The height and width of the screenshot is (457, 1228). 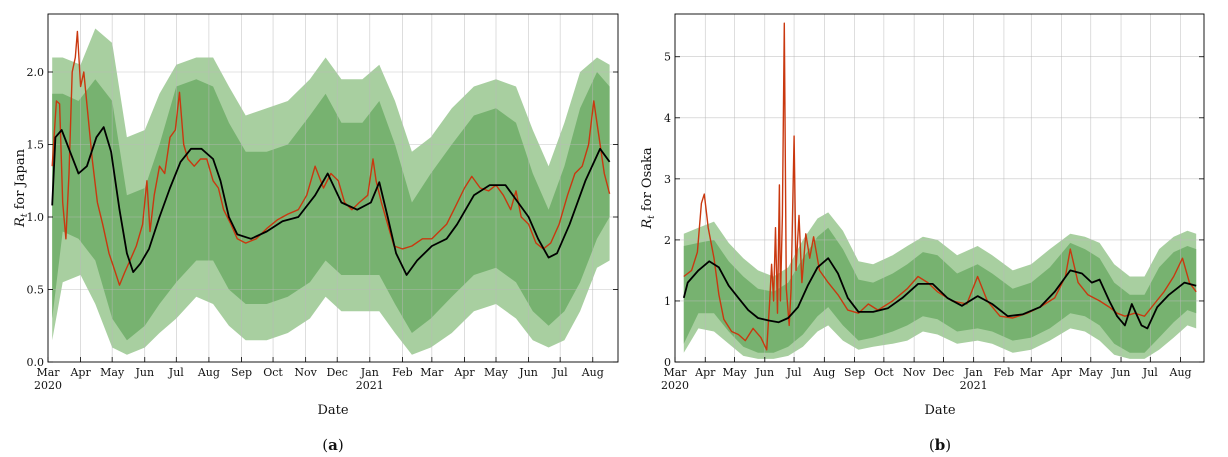 I want to click on p1-xtick-label-5: Aug, so click(x=823, y=372).